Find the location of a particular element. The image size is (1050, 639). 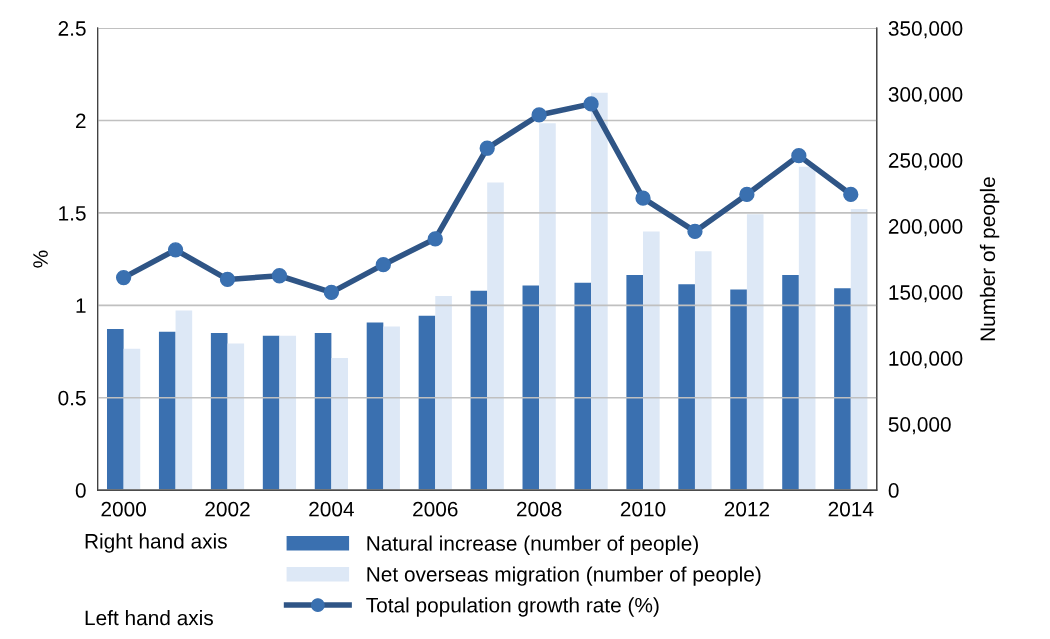

y2-axis-title: Number of people is located at coordinates (989, 259).